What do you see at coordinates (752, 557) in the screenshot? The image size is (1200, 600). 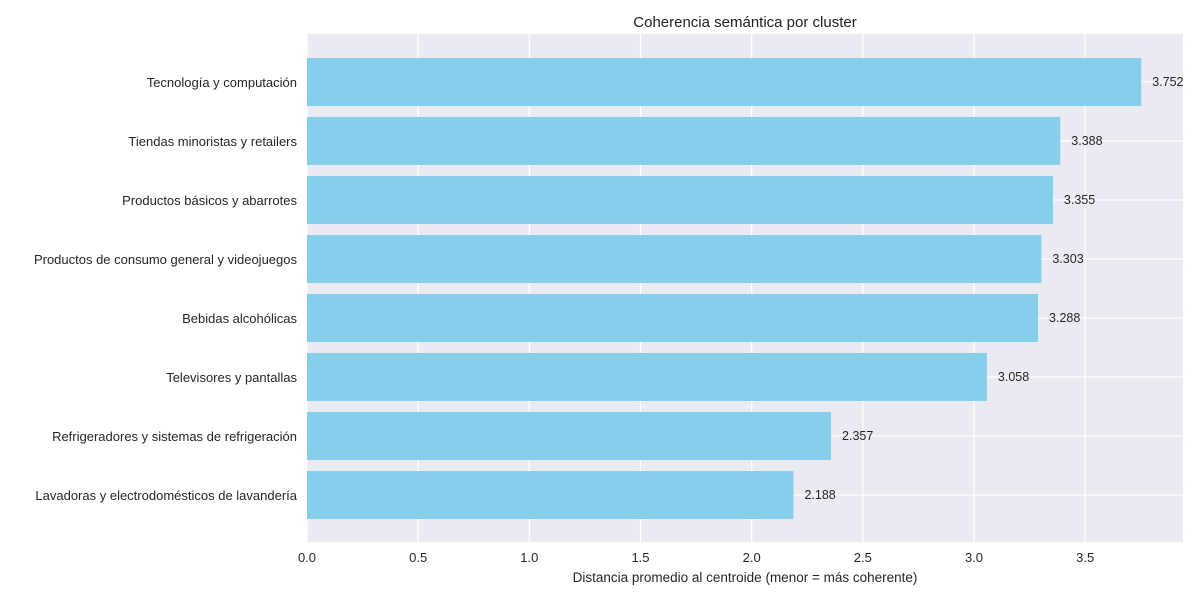 I see `x-tick-label: 2.0` at bounding box center [752, 557].